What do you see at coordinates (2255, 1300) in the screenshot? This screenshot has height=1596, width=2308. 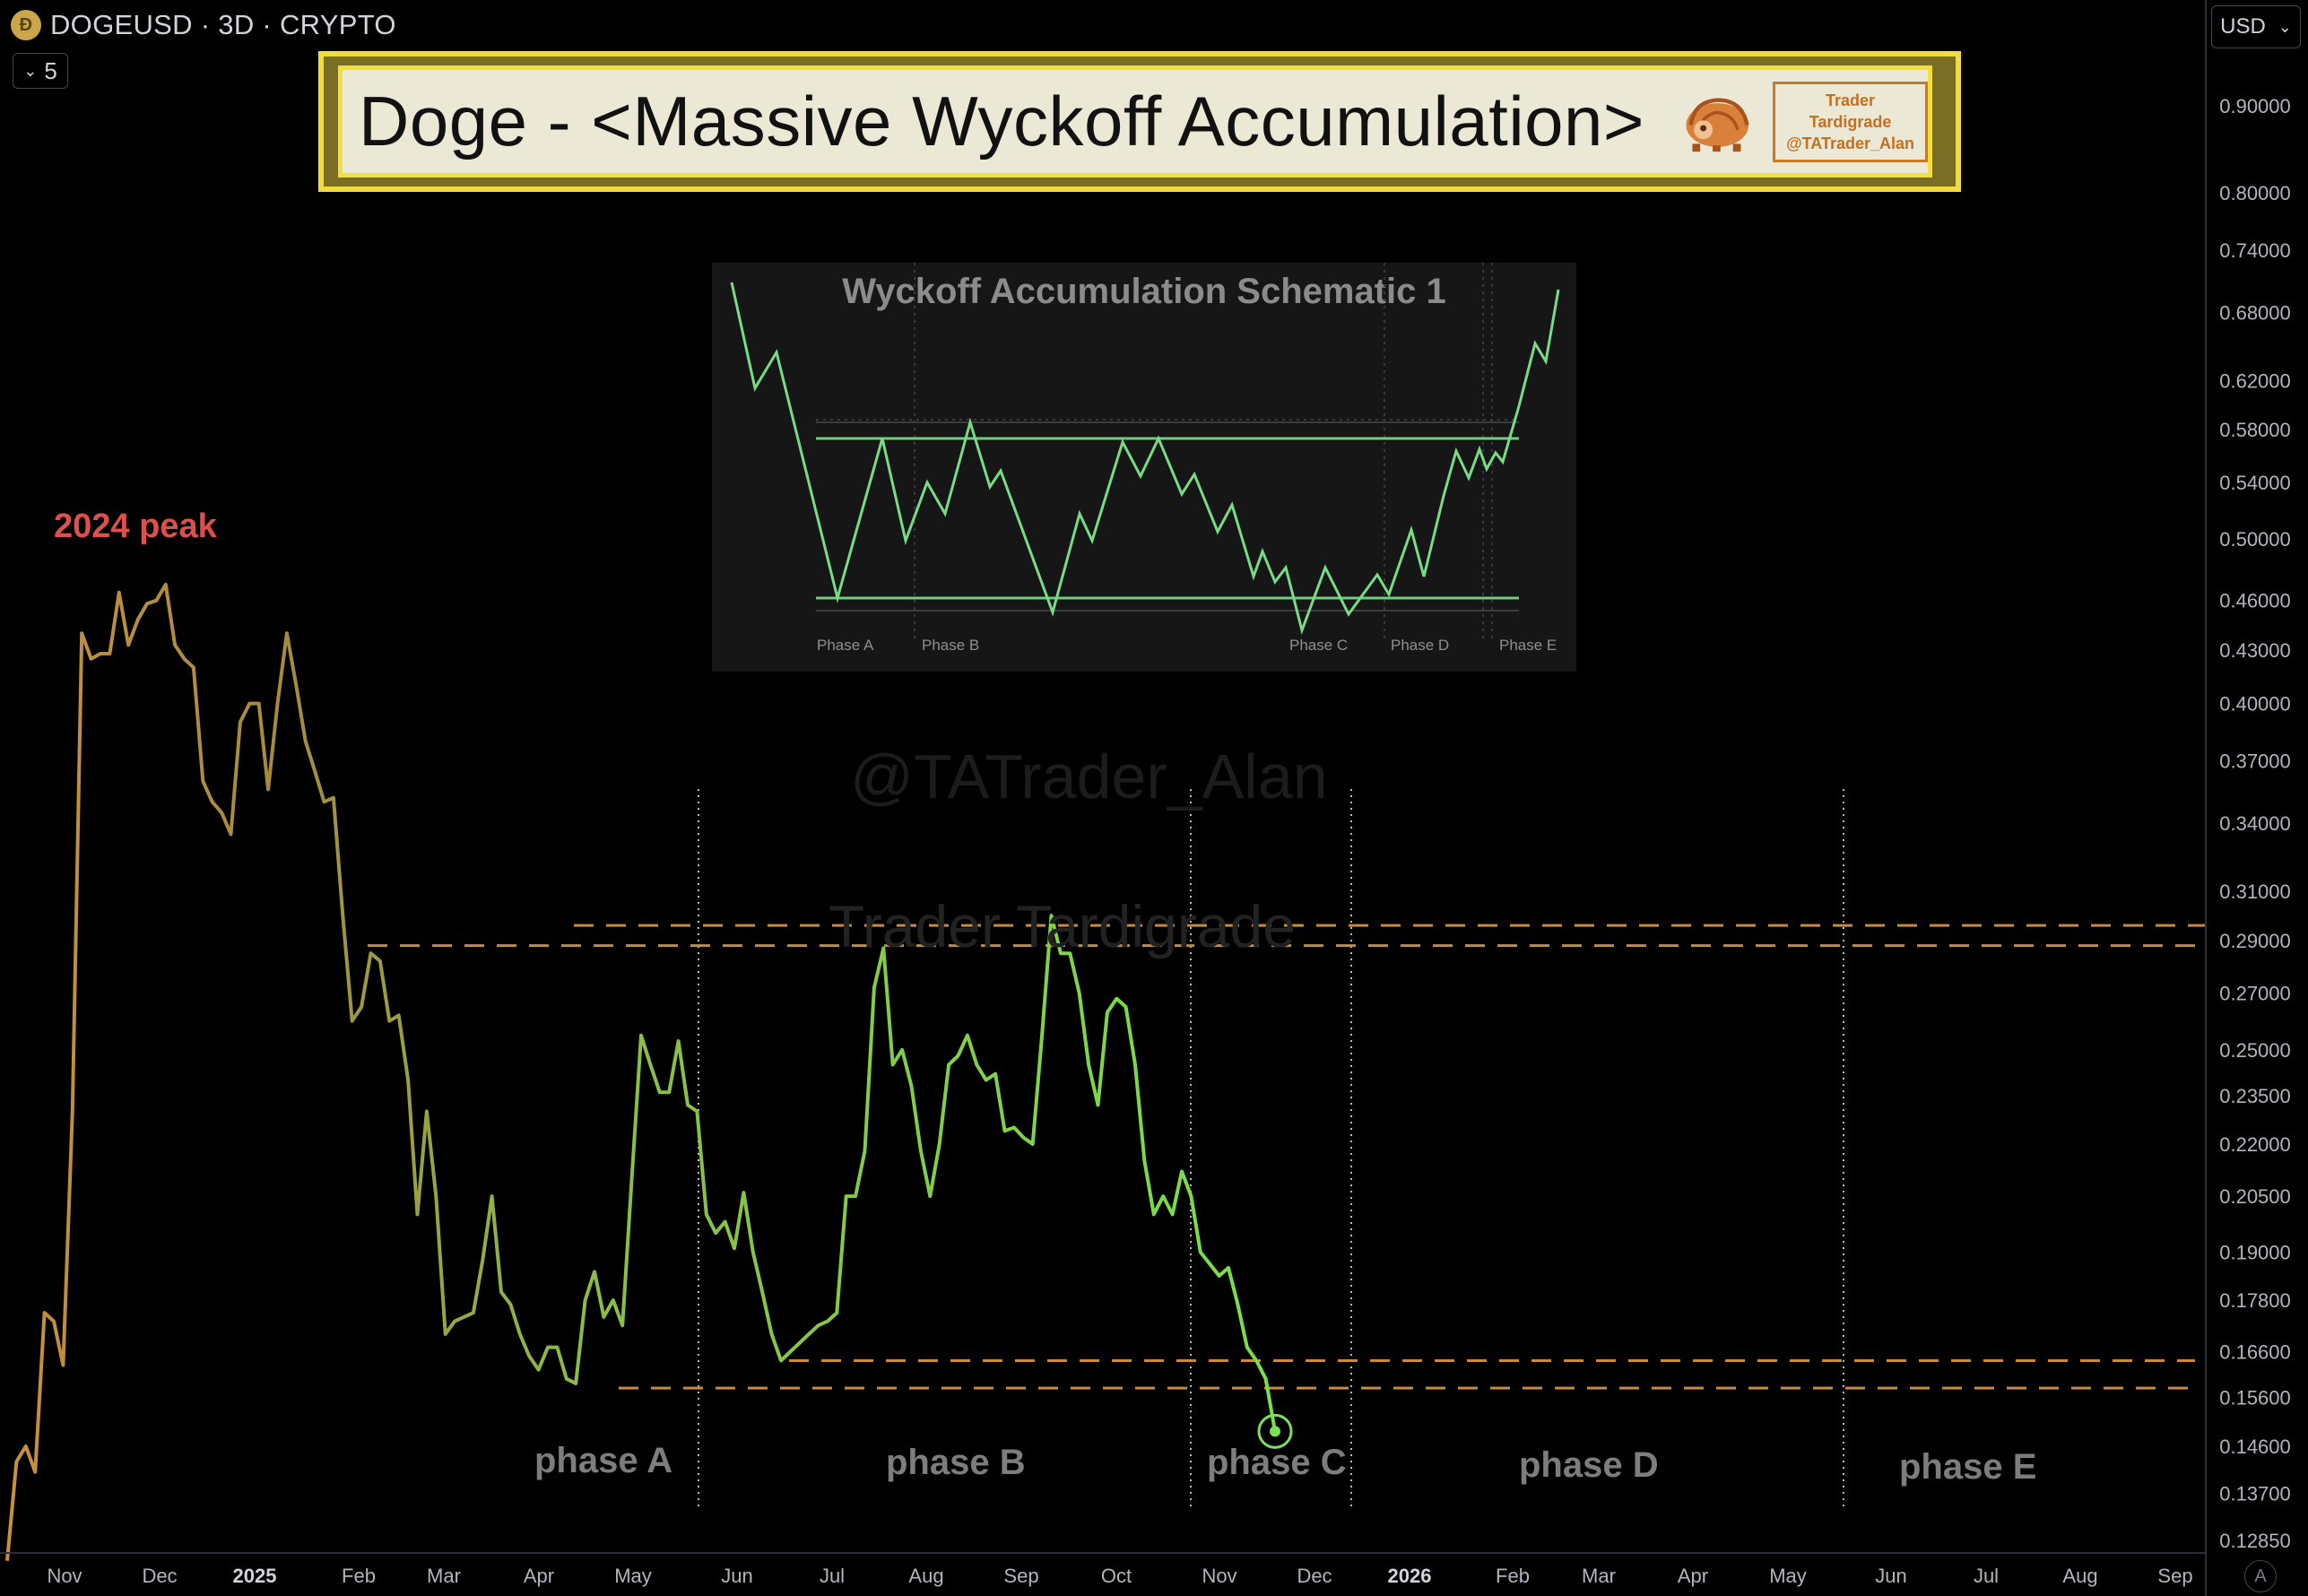 I see `price-tick-label: 0.17800` at bounding box center [2255, 1300].